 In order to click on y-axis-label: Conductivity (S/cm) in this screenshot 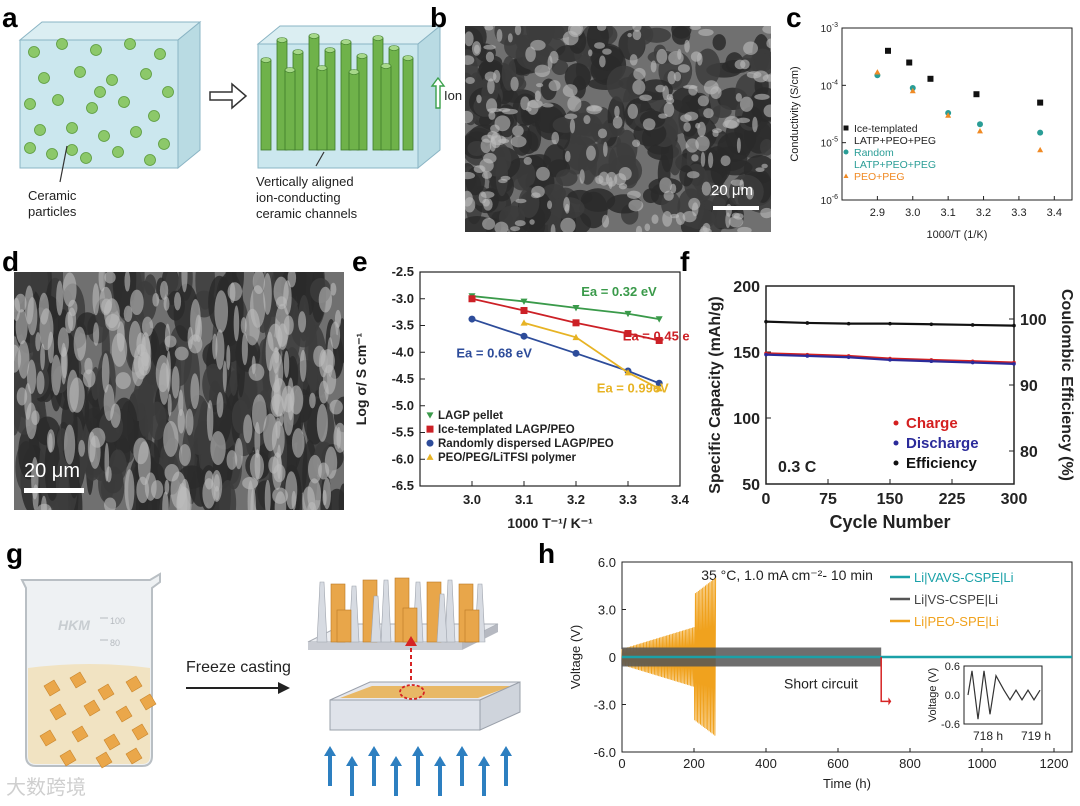, I will do `click(795, 113)`.